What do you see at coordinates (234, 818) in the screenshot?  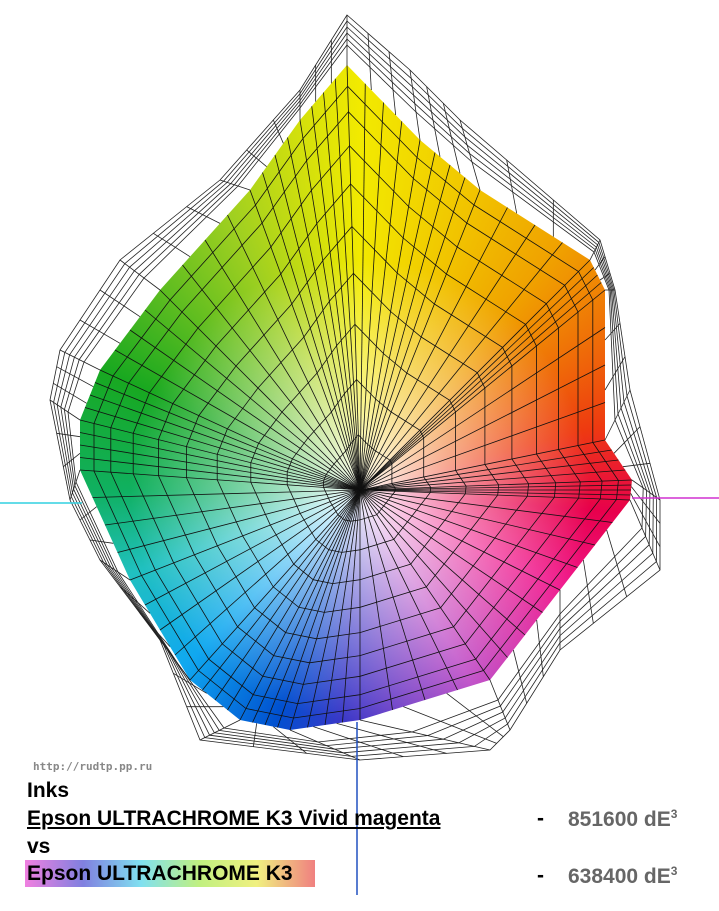 I see `ink-name: Epson ULTRACHROME K3 Vivid magenta` at bounding box center [234, 818].